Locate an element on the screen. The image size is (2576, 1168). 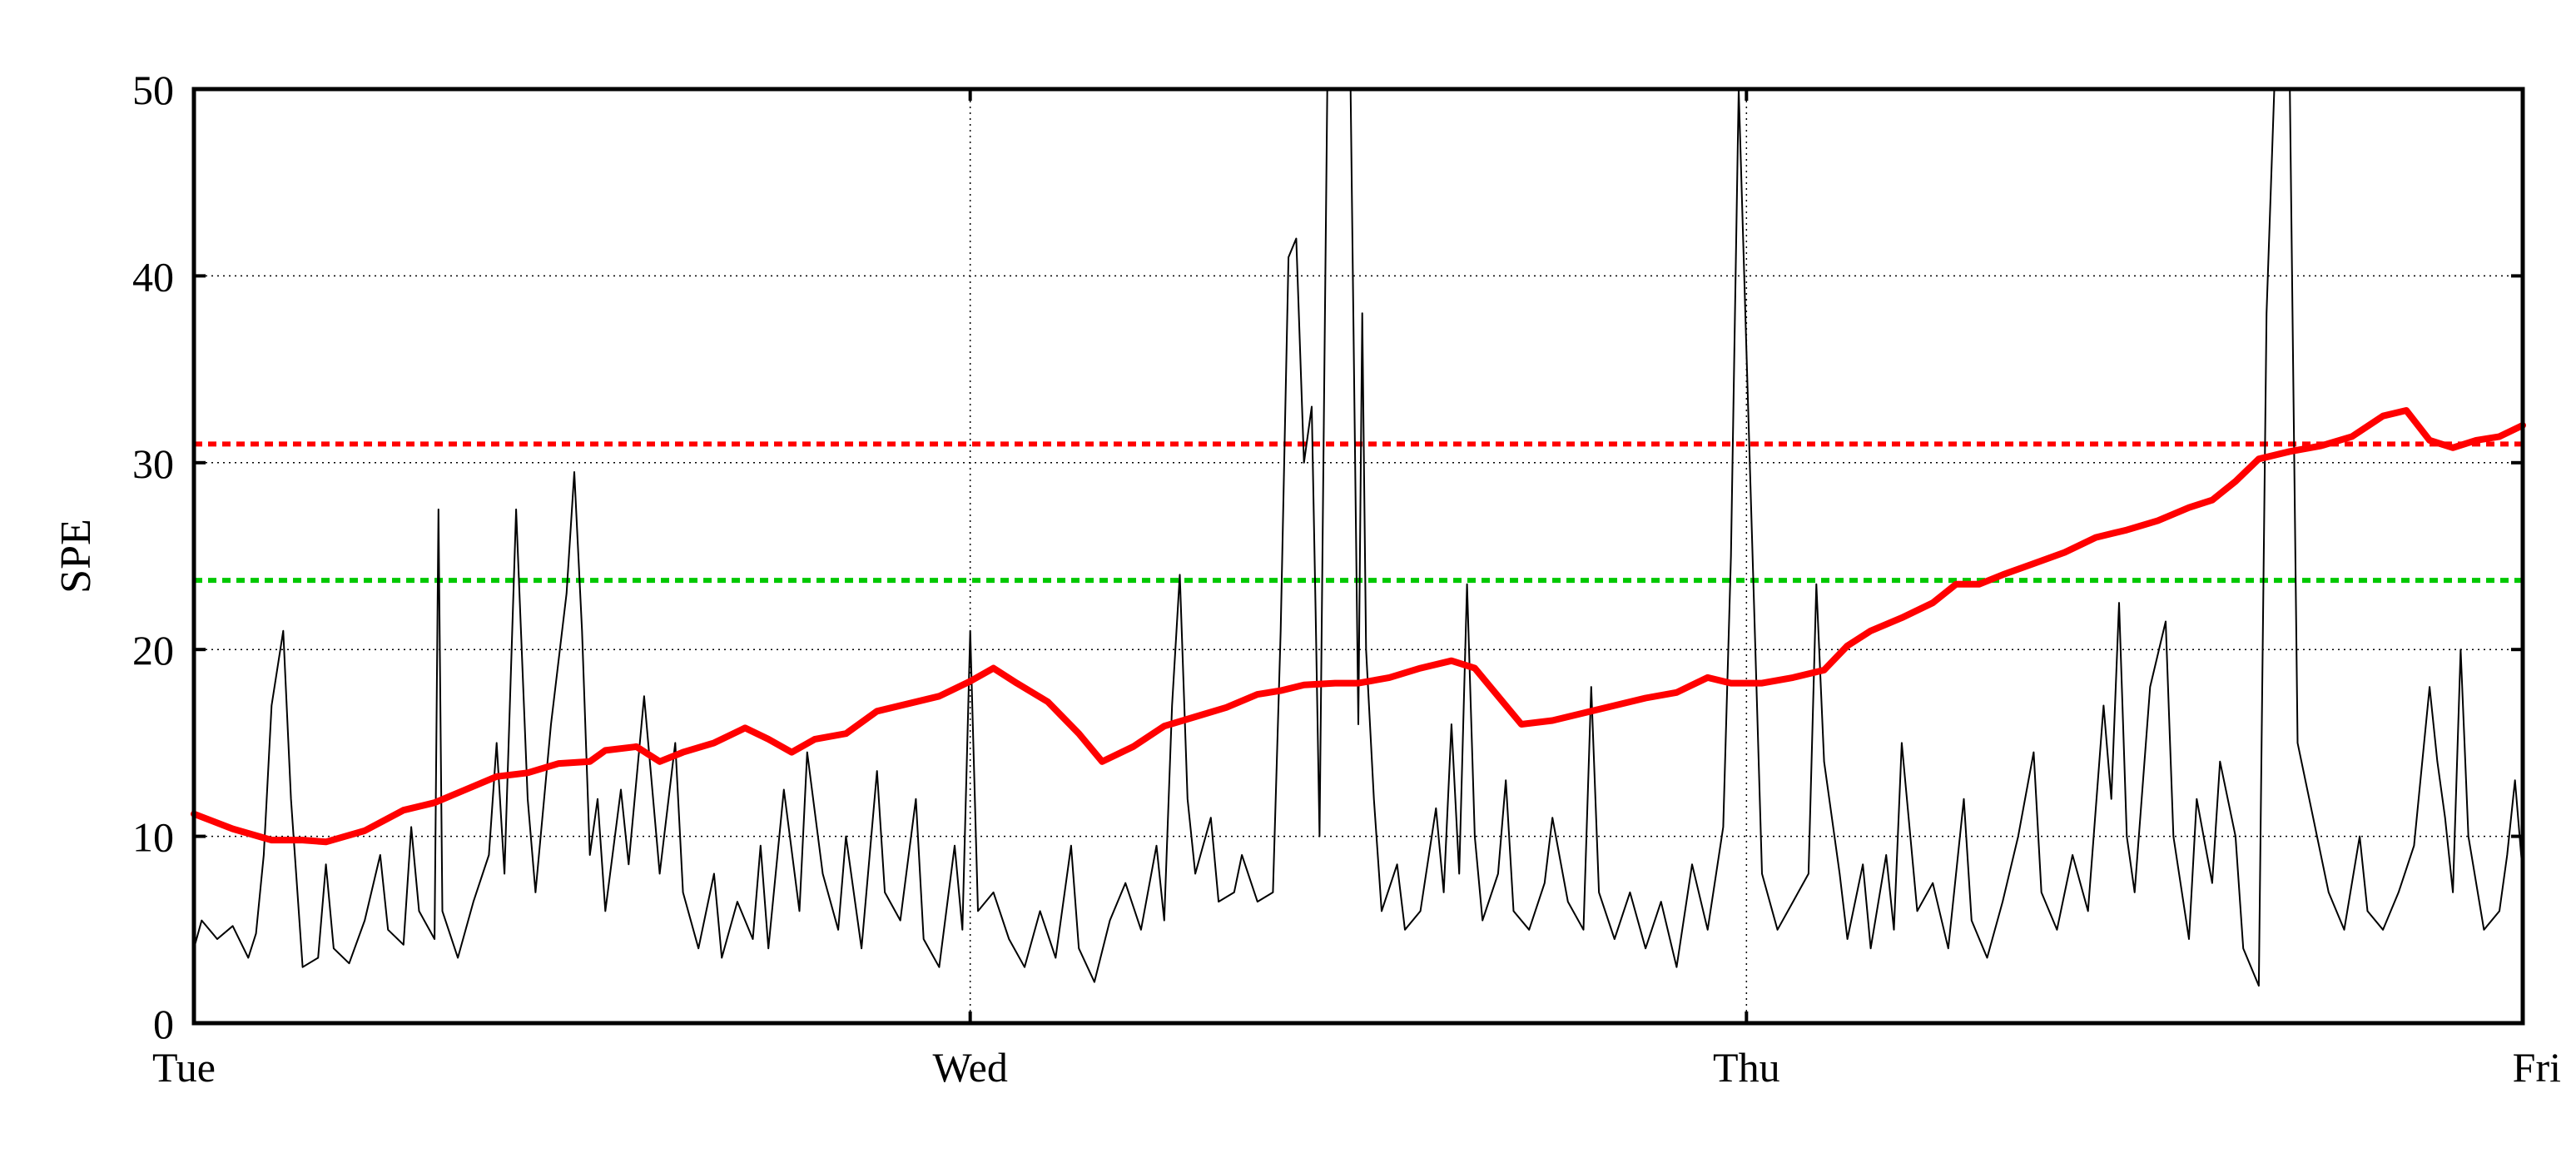
y-tick-label: 20 is located at coordinates (153, 650).